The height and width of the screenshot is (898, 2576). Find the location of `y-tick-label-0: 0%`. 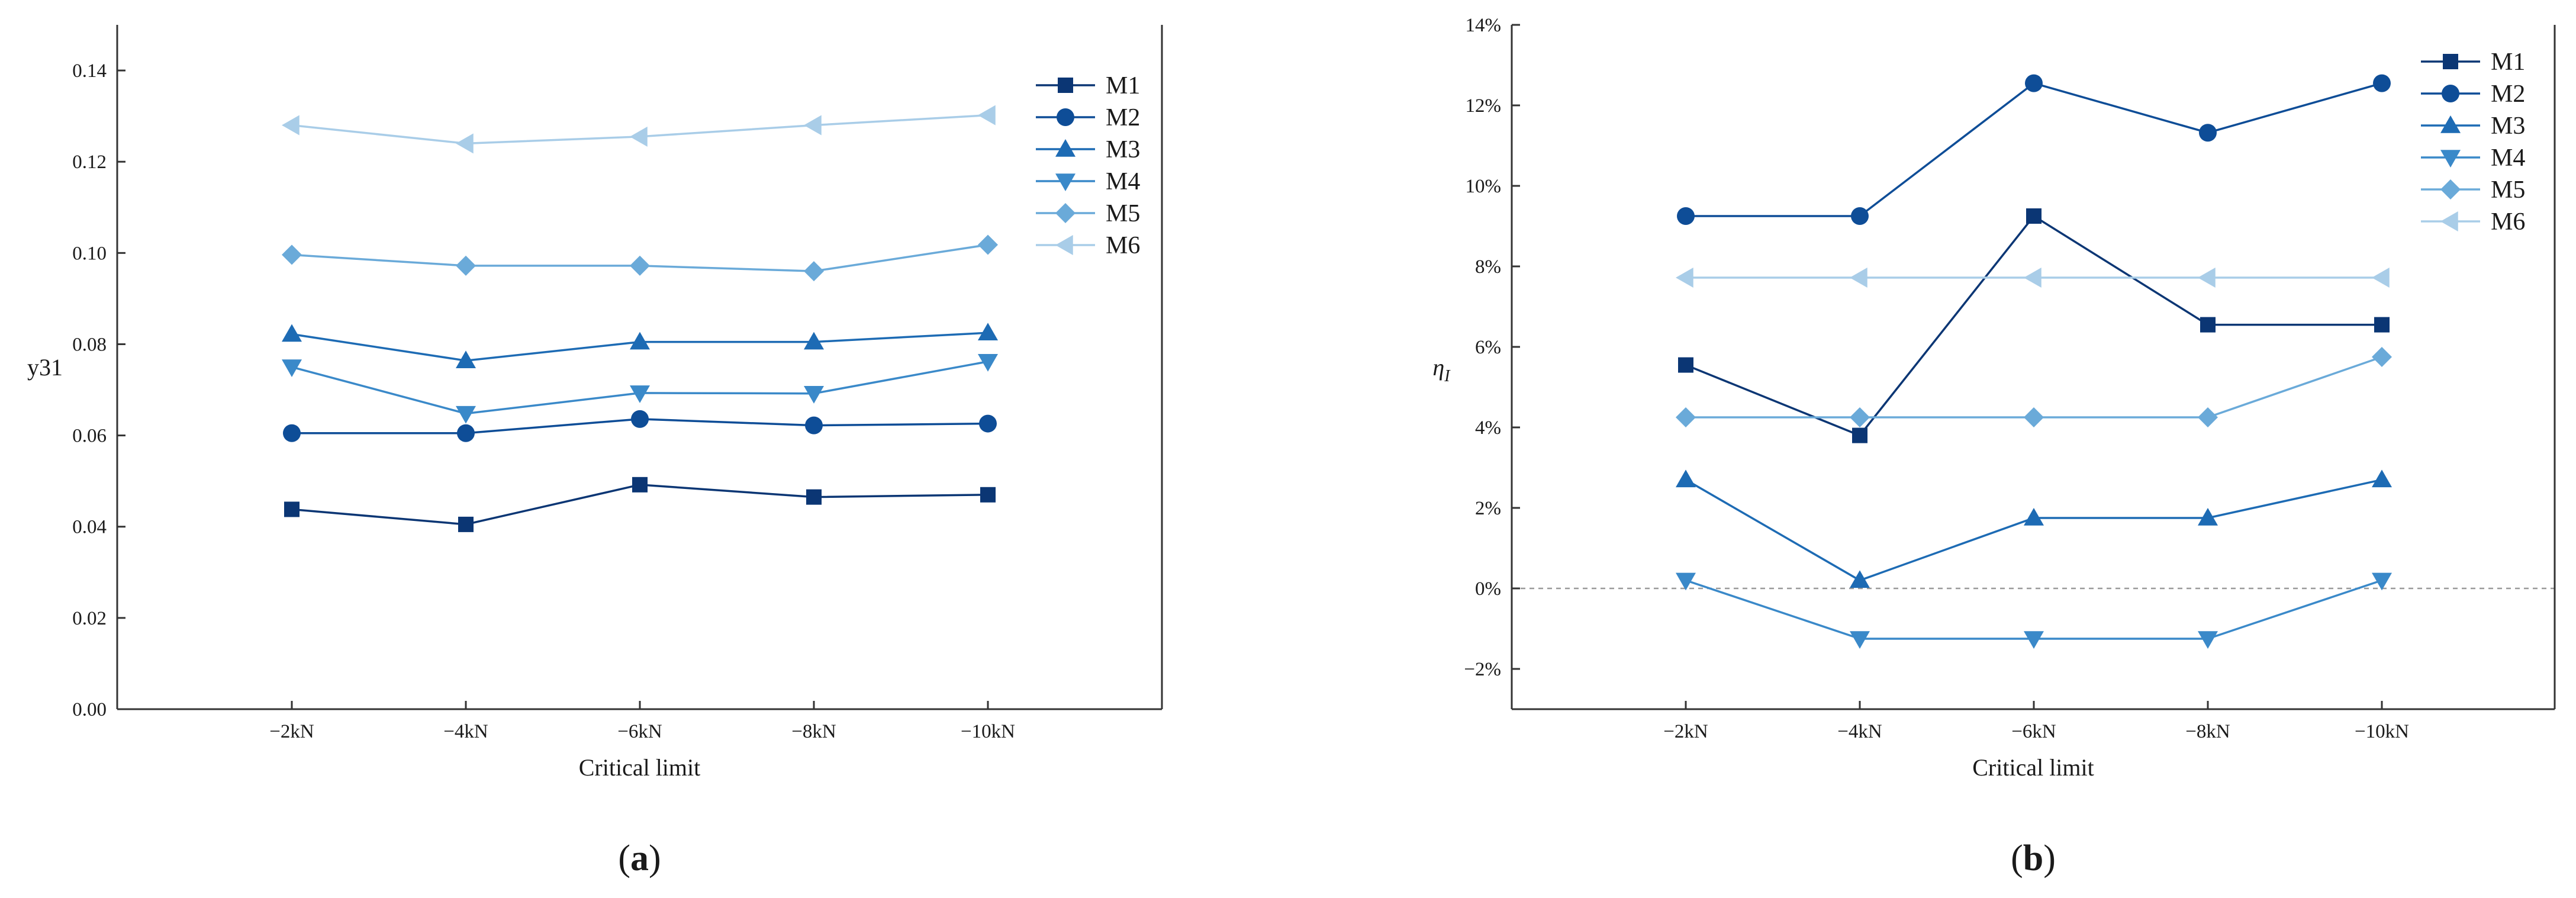

y-tick-label-0: 0% is located at coordinates (1488, 589).